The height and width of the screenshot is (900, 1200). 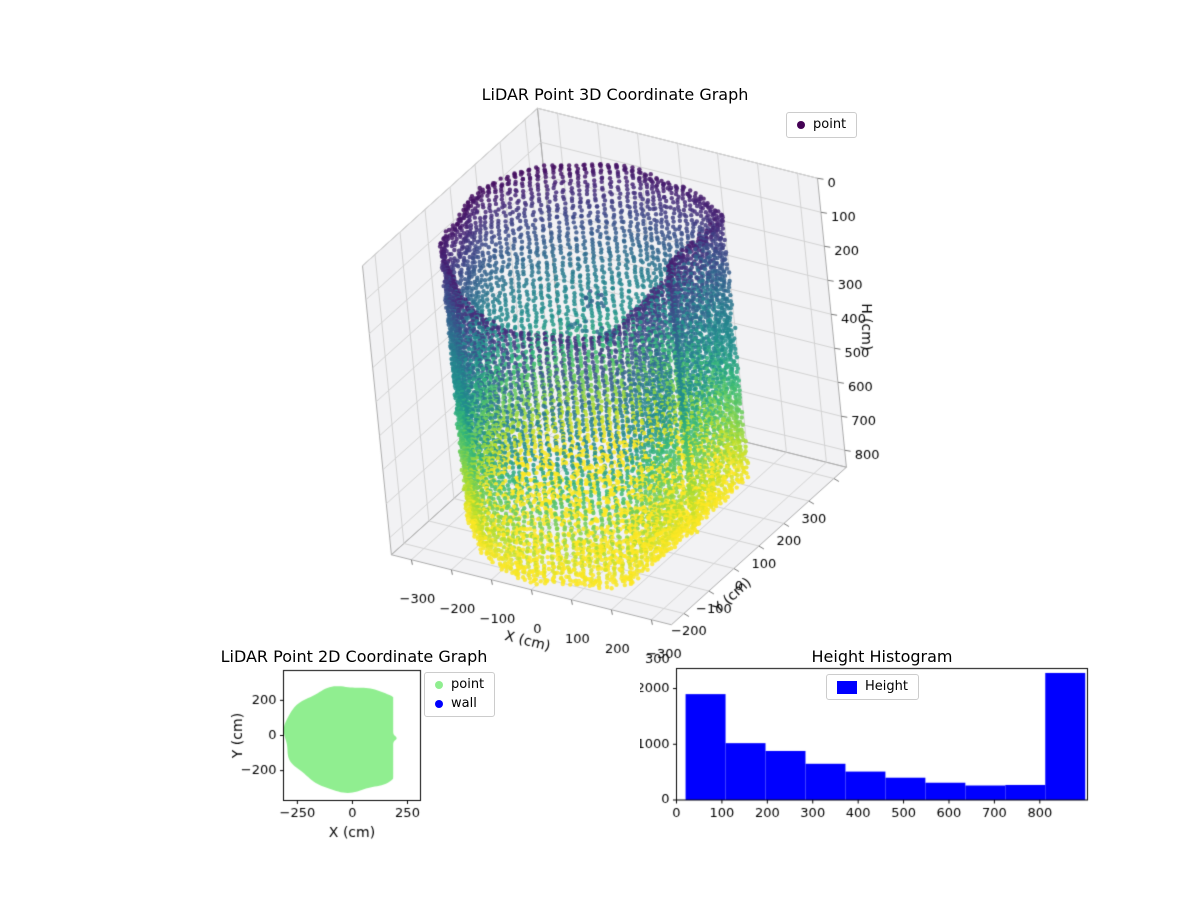 What do you see at coordinates (882, 656) in the screenshot?
I see `histogram-title: Height Histogram` at bounding box center [882, 656].